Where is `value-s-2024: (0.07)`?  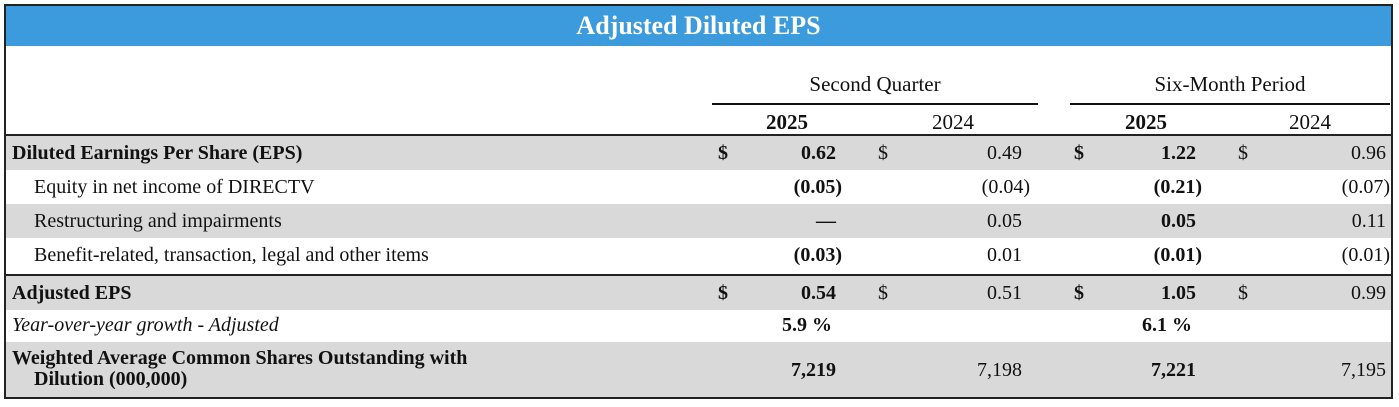 value-s-2024: (0.07) is located at coordinates (1365, 187).